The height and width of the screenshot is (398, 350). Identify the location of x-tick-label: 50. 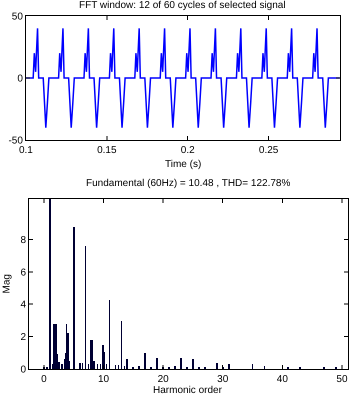
(342, 379).